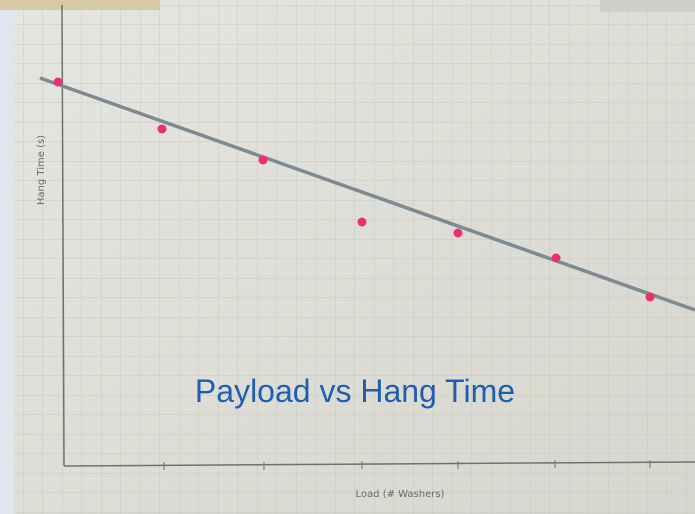 This screenshot has height=514, width=695. Describe the element at coordinates (80, 5) in the screenshot. I see `top-tab` at that location.